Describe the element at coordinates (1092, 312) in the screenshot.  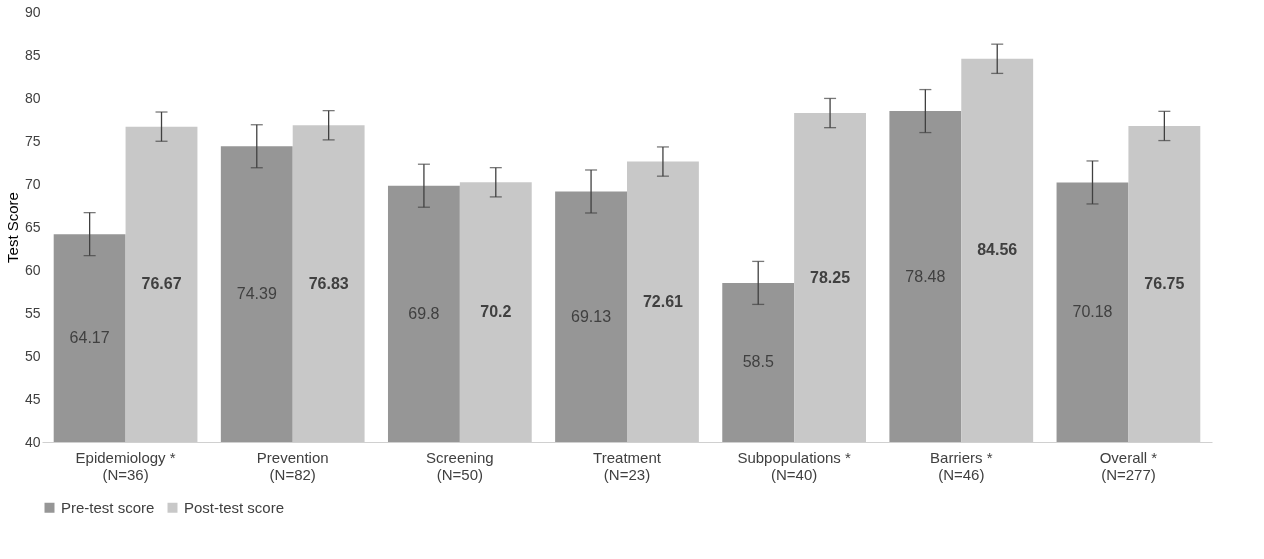
I see `data-label: 70.18` at that location.